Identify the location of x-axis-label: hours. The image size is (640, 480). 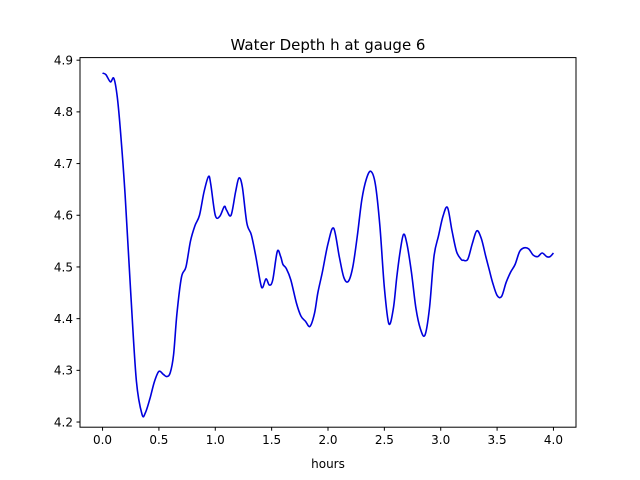
(328, 464).